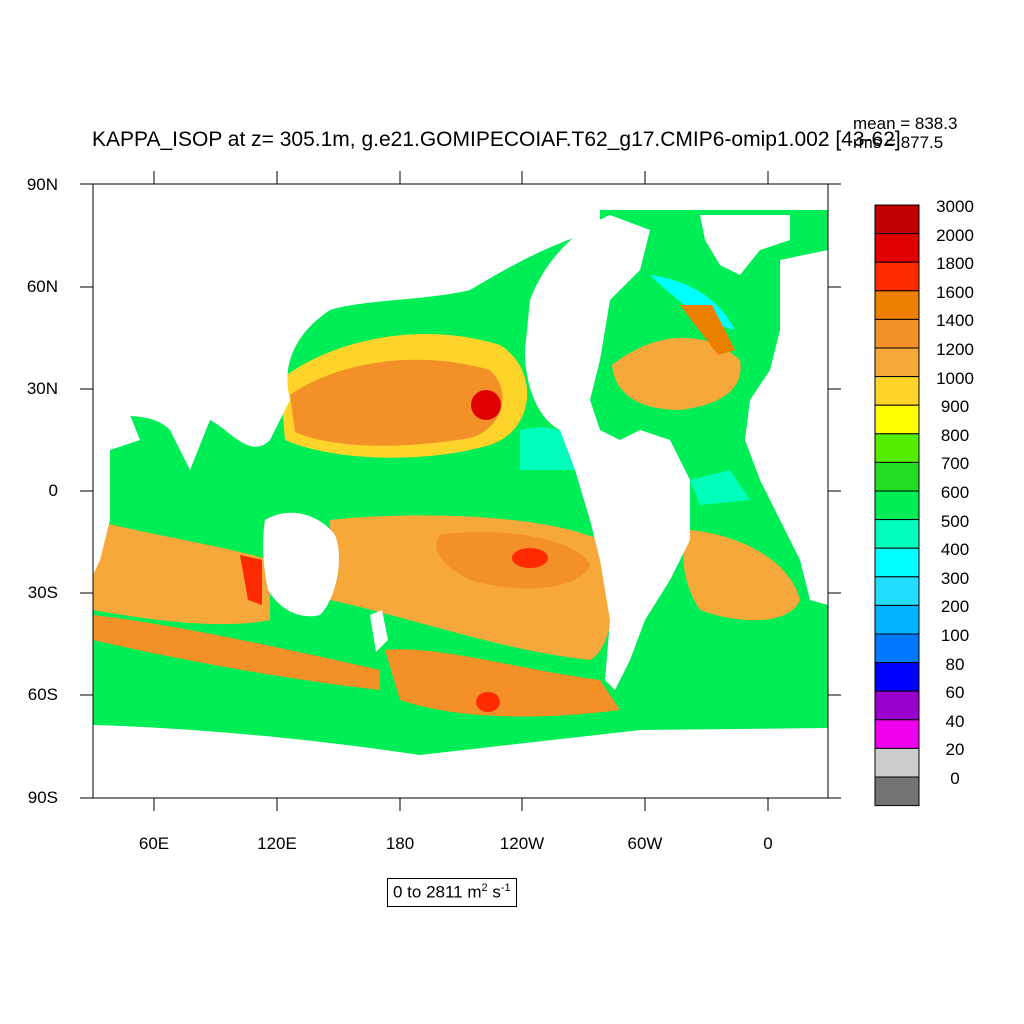  Describe the element at coordinates (955, 750) in the screenshot. I see `colorbar-label: 20` at that location.